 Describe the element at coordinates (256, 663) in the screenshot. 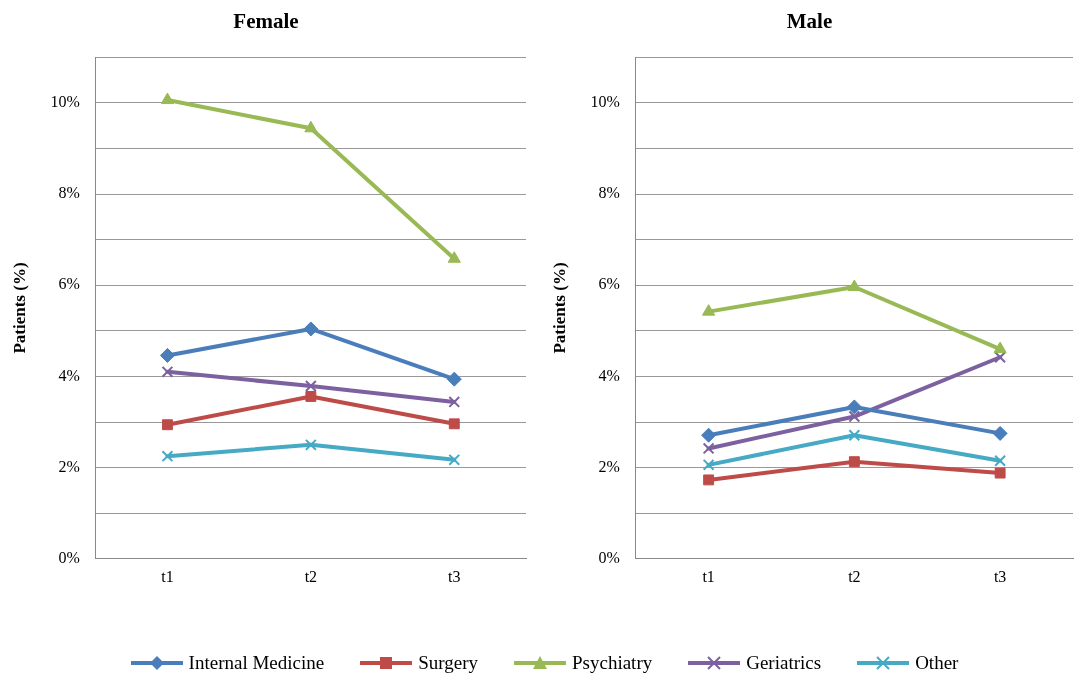

I see `legend-label: Internal Medicine` at that location.